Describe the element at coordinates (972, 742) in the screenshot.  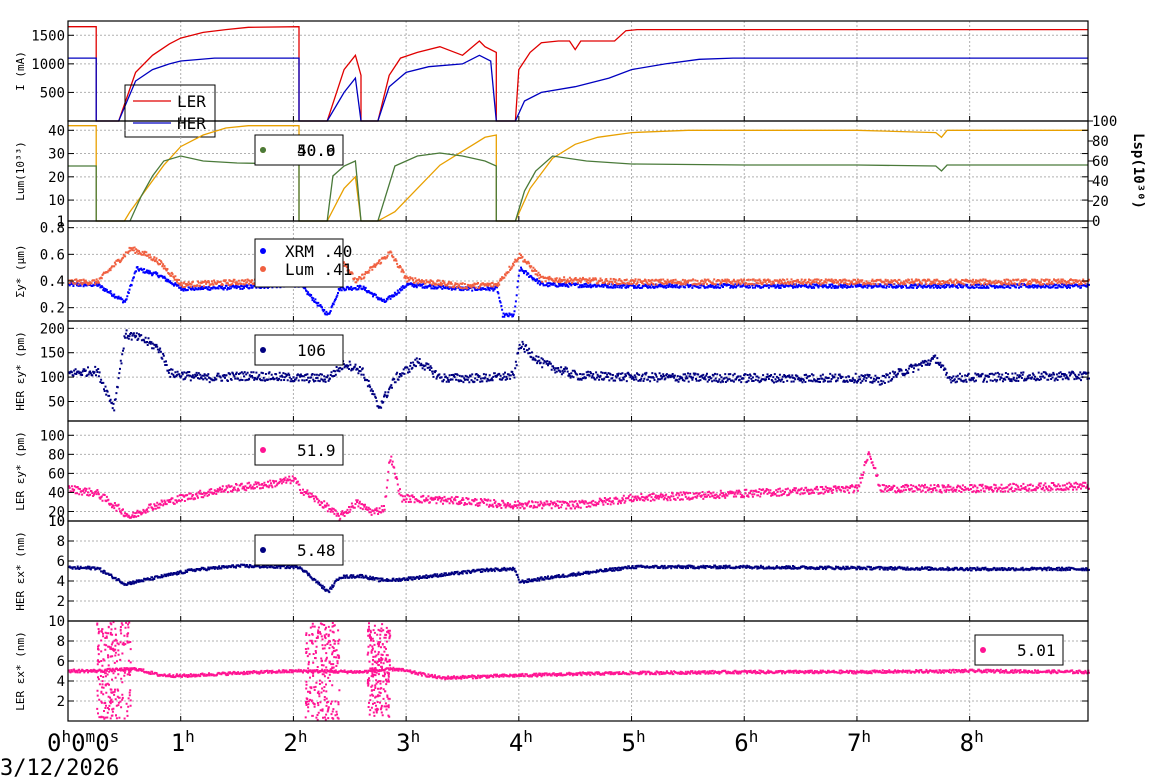
I see `x-tick-label: 8h` at that location.